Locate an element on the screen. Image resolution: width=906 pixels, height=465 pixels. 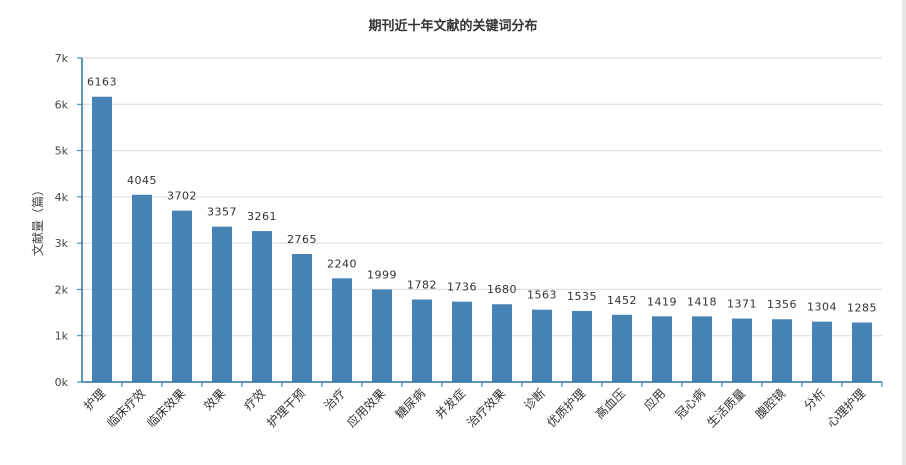
x-tick-label: 效果 is located at coordinates (215, 400).